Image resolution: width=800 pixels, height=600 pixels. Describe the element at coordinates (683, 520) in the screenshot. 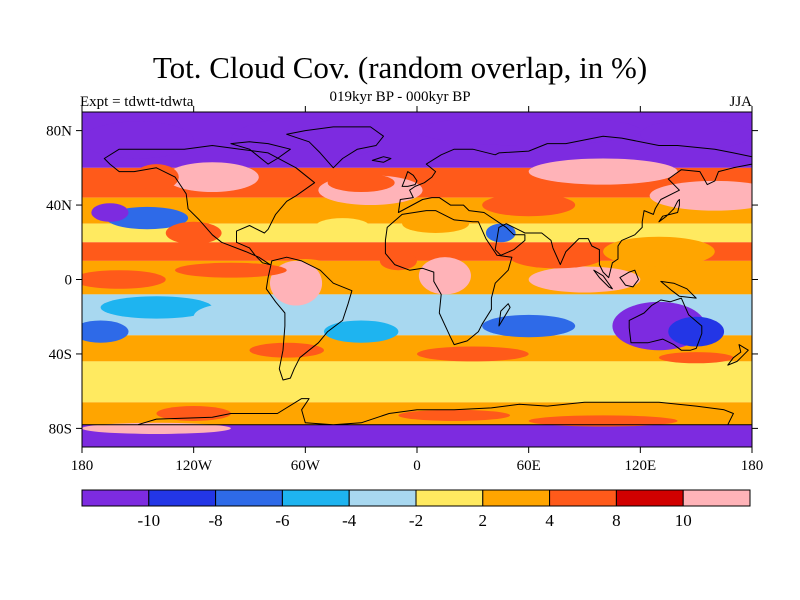

I see `colorbar-label: 10` at that location.